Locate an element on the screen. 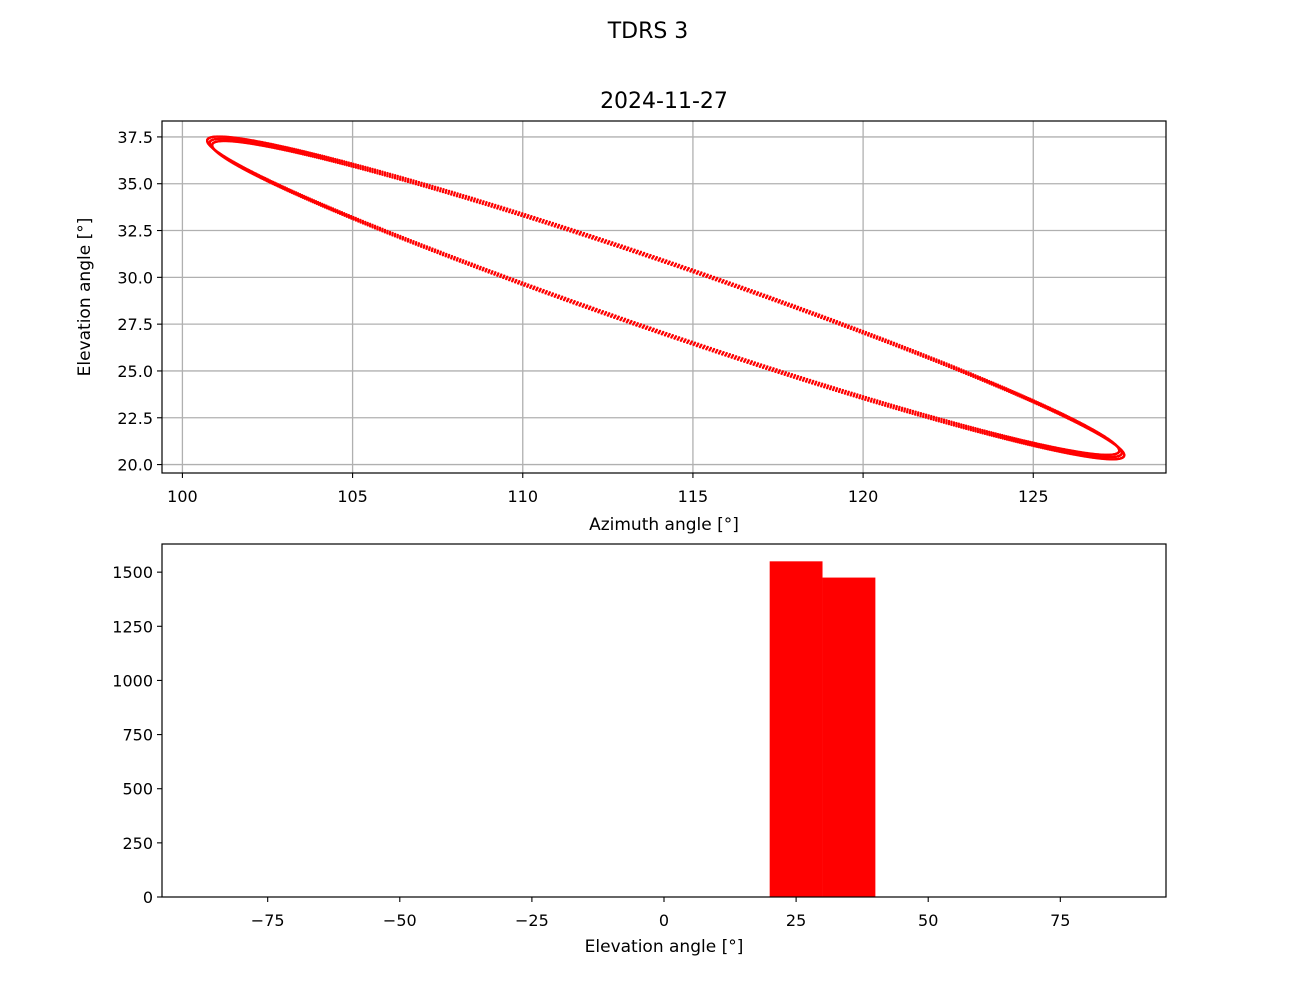 This screenshot has height=1008, width=1296. histogram-y-tick-label: 1250 is located at coordinates (132, 626).